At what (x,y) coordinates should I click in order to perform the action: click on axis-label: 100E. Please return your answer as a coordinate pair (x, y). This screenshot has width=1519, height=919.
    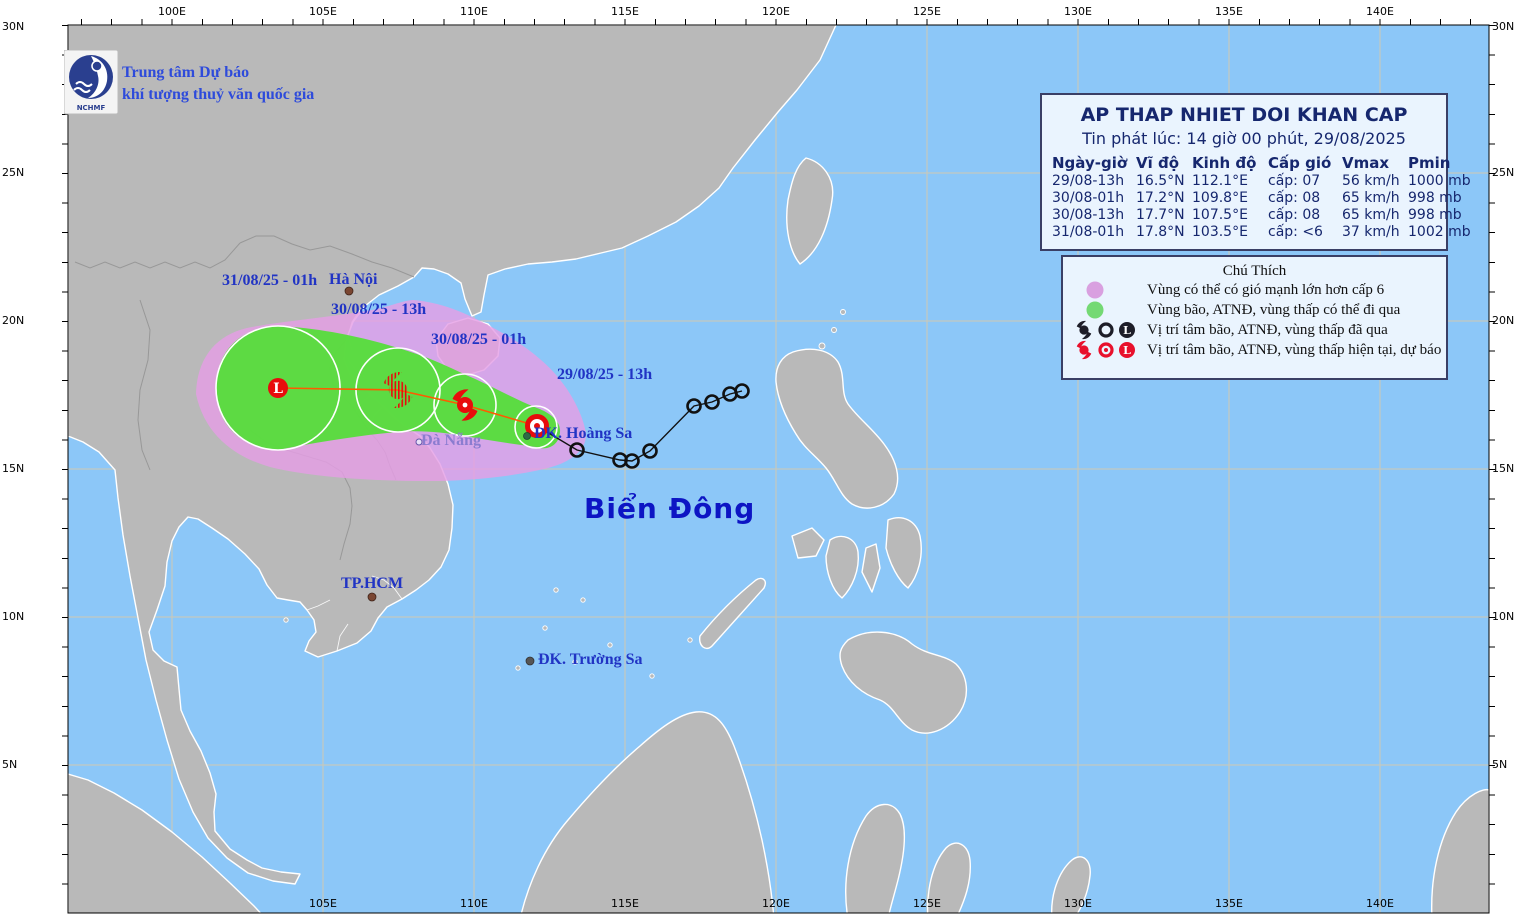
    Looking at the image, I should click on (172, 11).